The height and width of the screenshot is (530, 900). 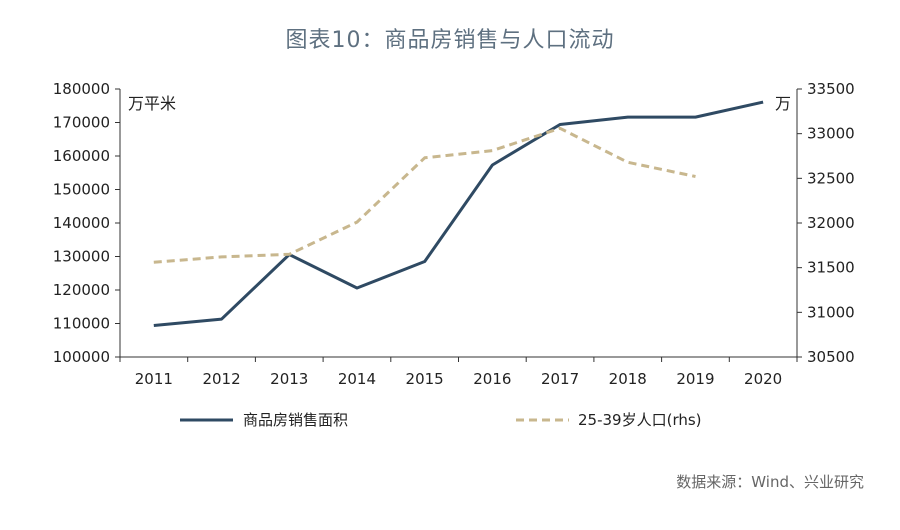 I want to click on legend-label-2: 25-39岁人口(rhs), so click(x=640, y=420).